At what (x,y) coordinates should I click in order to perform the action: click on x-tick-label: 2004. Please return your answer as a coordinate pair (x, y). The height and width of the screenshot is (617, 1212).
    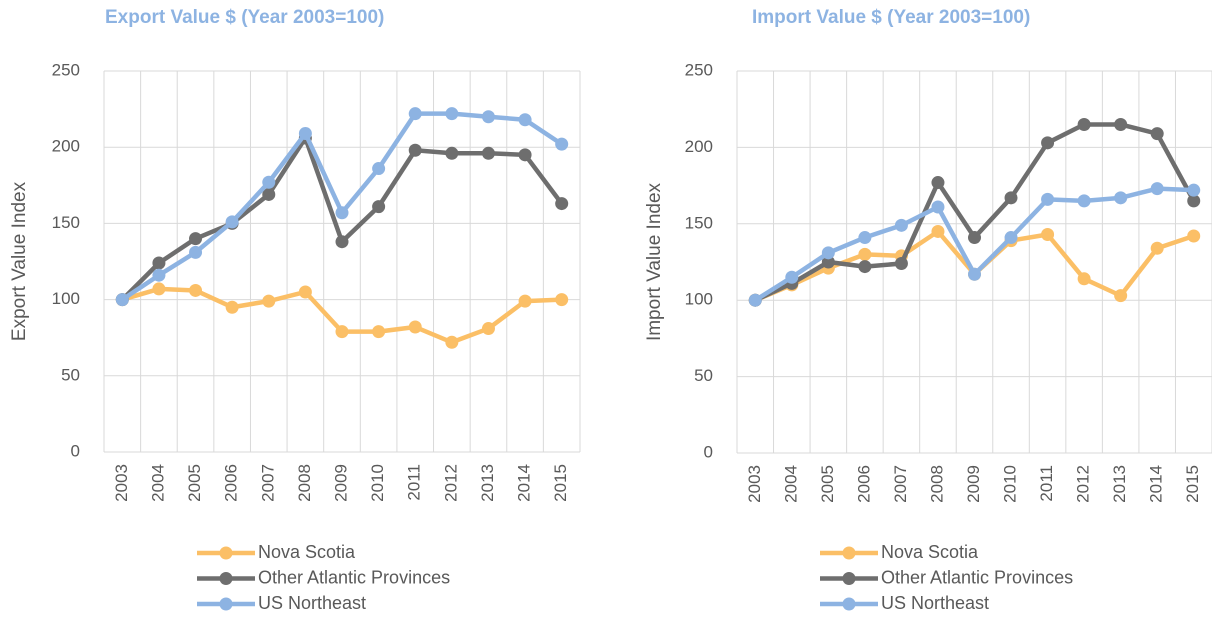
    Looking at the image, I should click on (790, 484).